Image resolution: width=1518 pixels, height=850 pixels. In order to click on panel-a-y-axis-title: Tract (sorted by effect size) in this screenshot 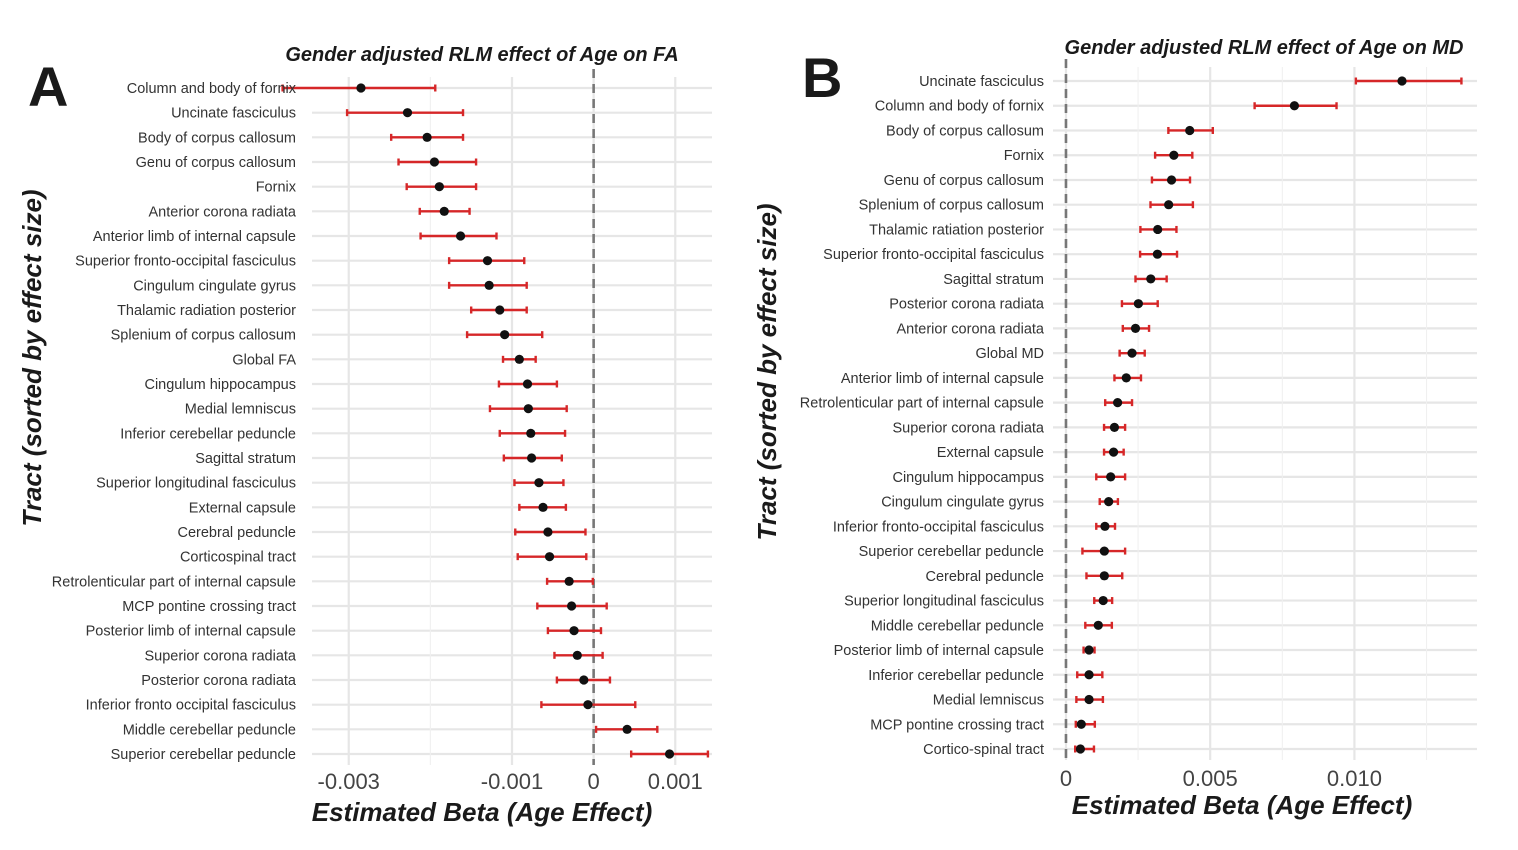, I will do `click(32, 357)`.